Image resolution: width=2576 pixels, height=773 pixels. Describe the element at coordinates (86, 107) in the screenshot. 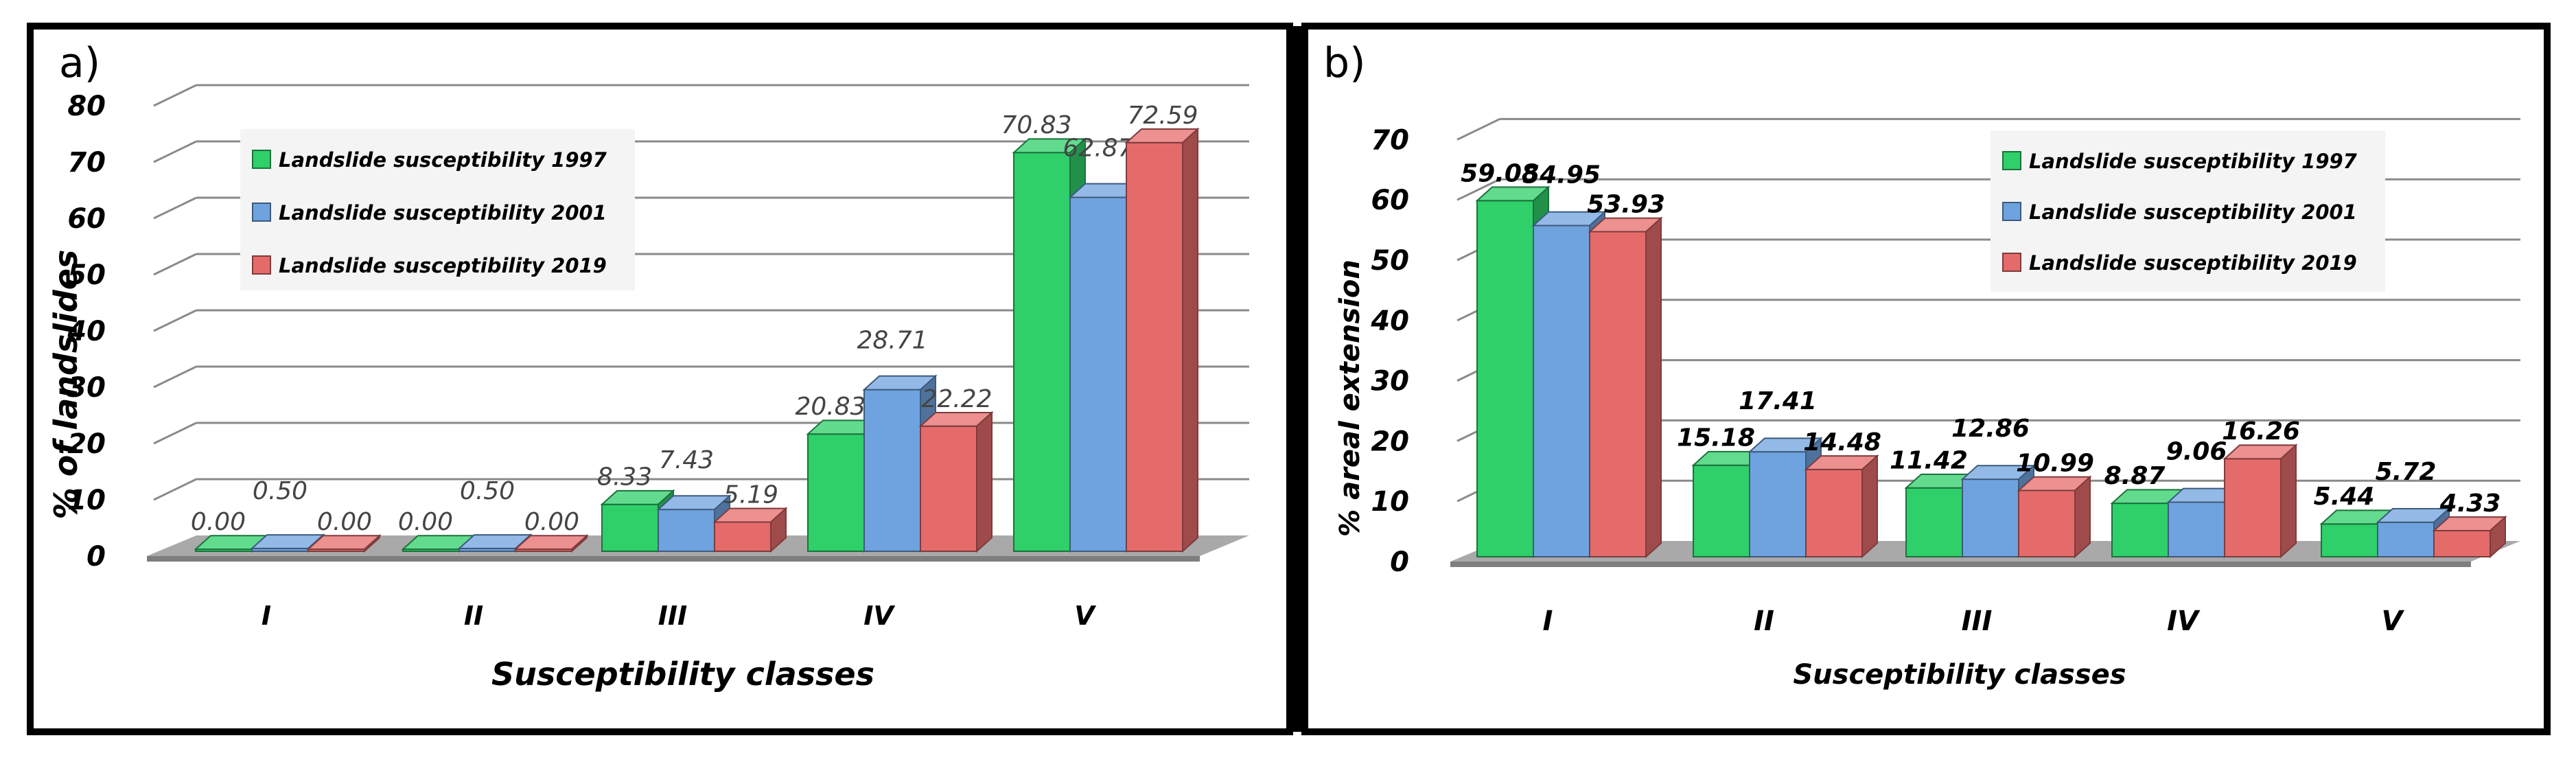

I see `y-tick-label: 80` at that location.